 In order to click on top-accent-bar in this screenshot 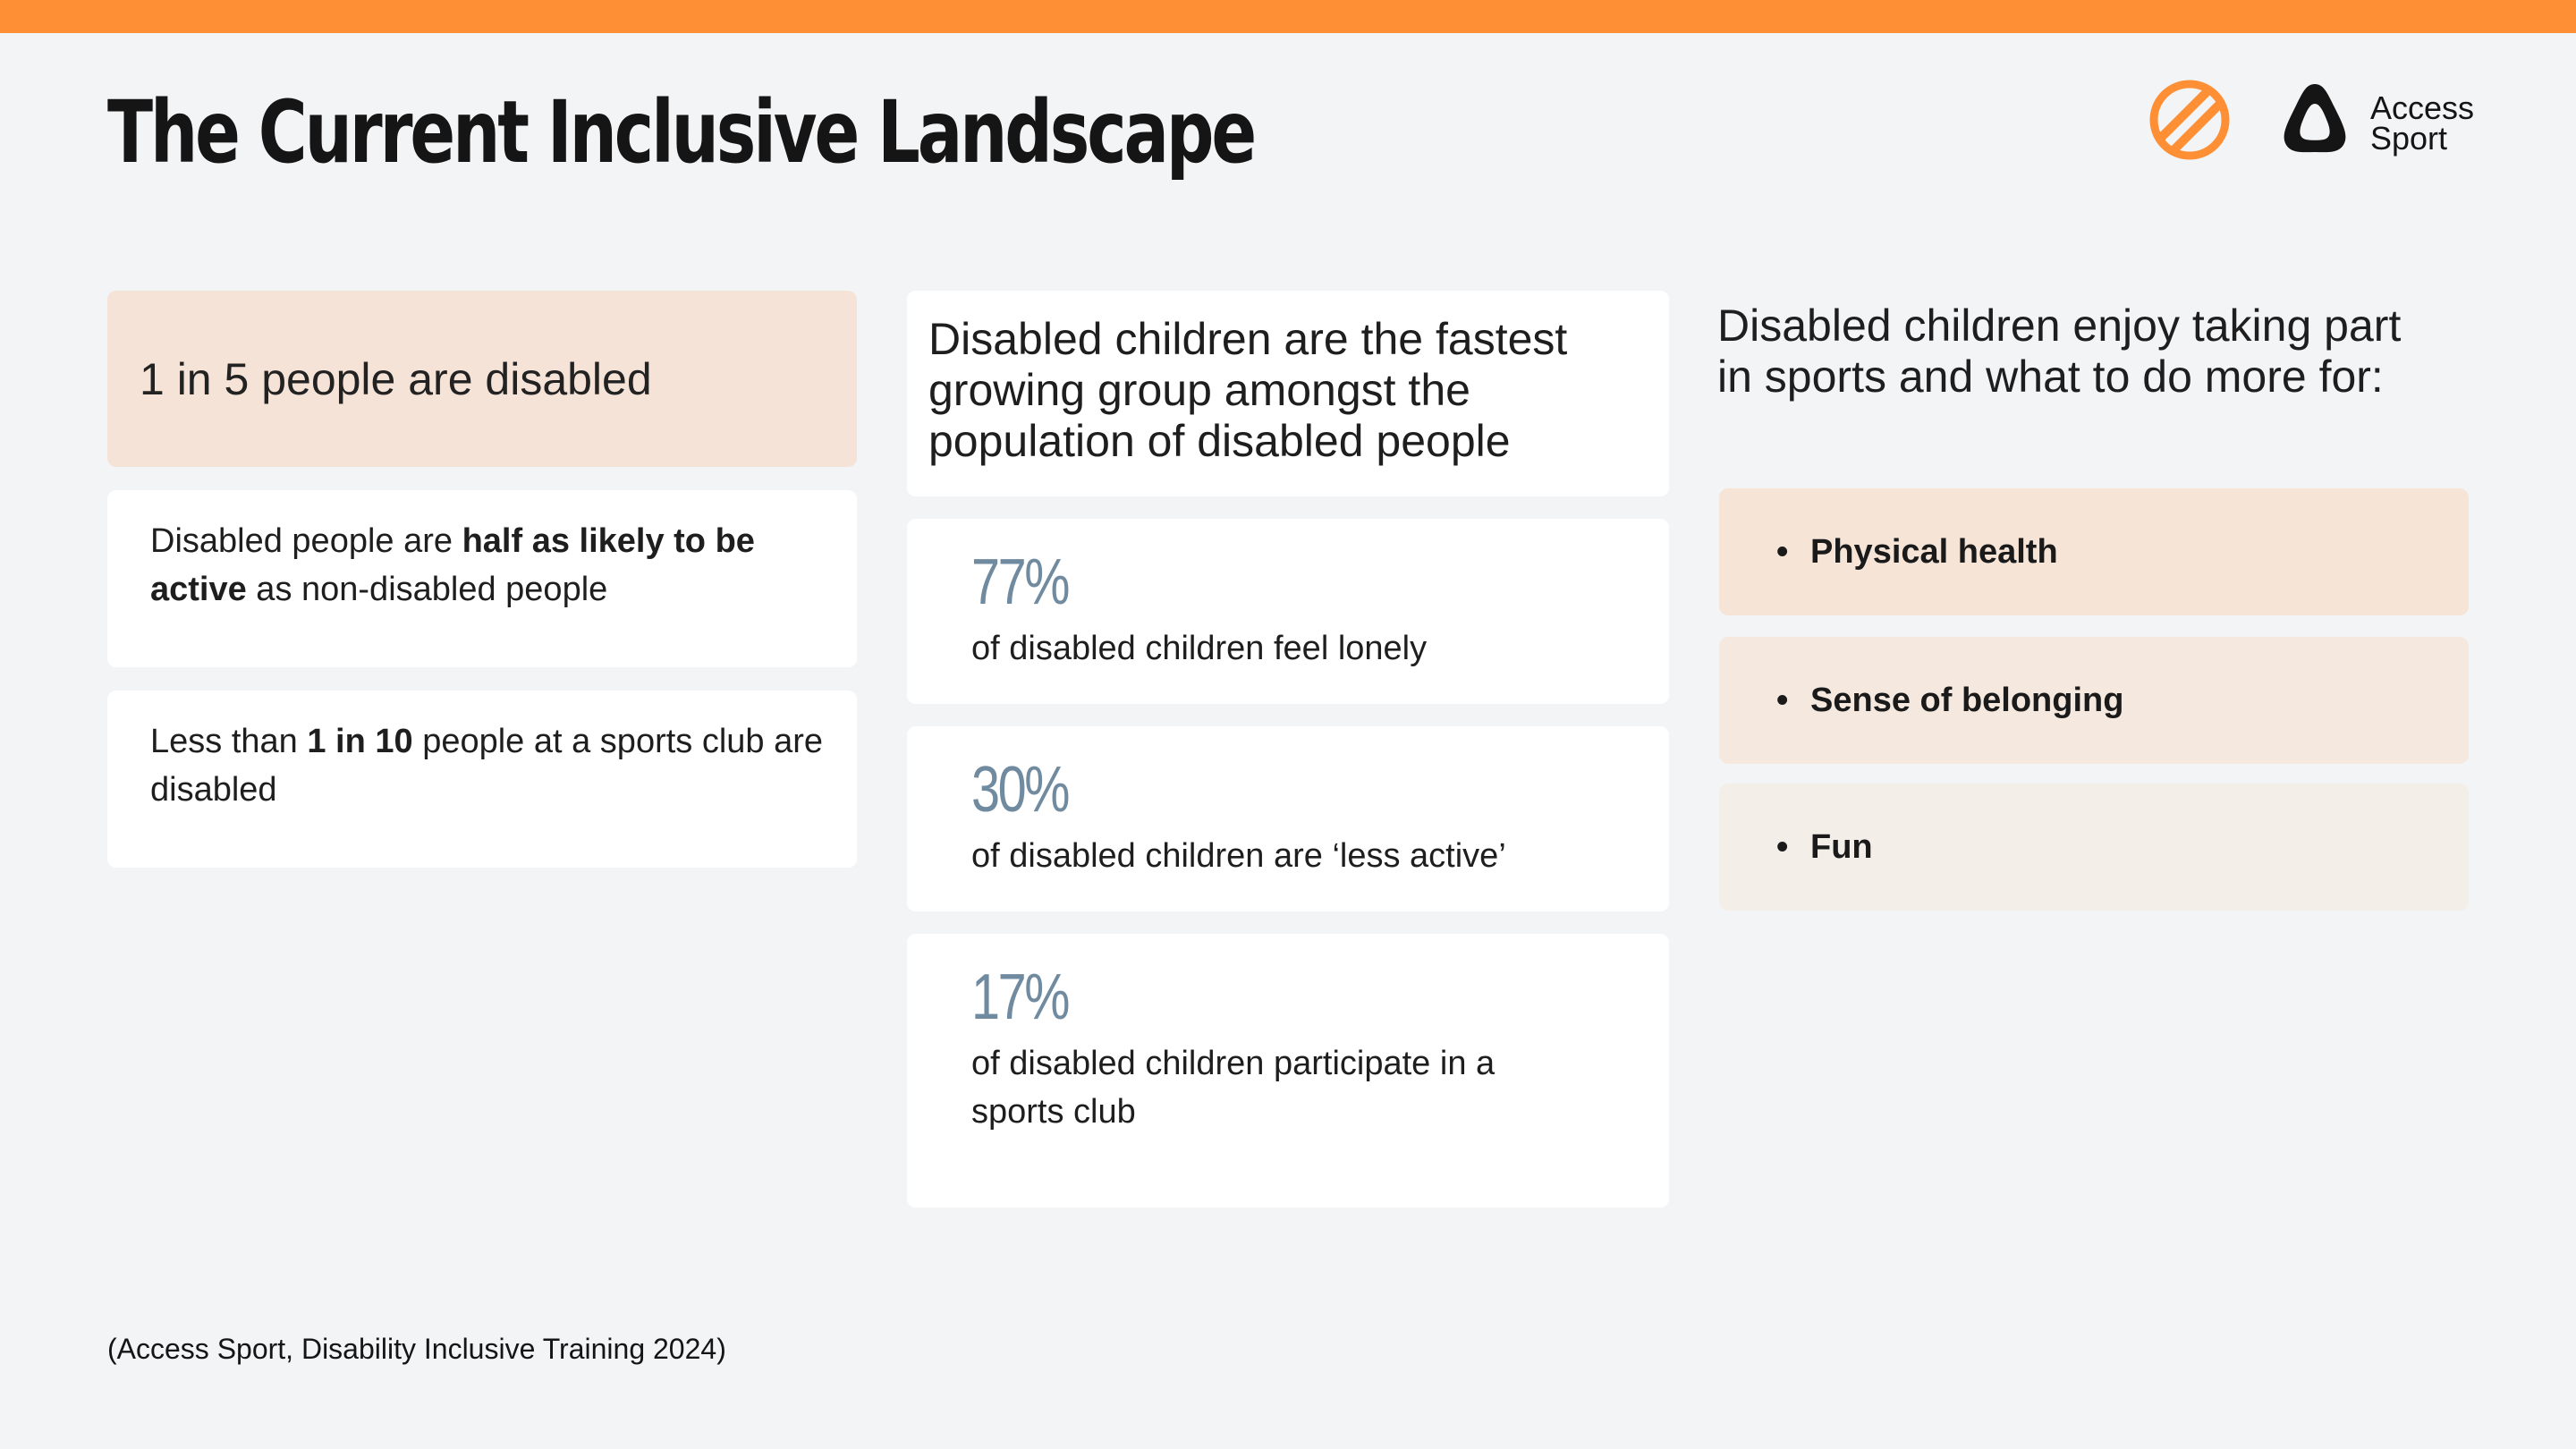, I will do `click(1288, 16)`.